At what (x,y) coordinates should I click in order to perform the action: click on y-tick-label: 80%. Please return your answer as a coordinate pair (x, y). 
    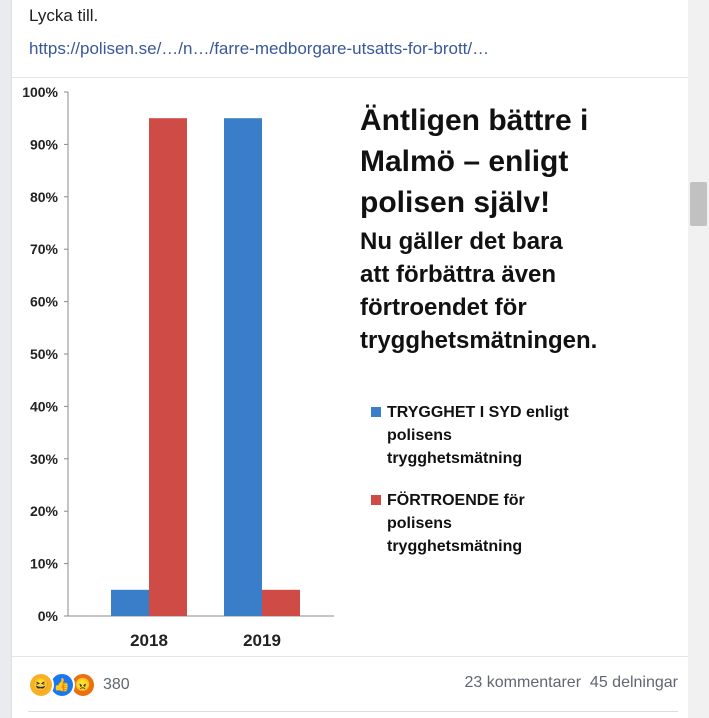
    Looking at the image, I should click on (44, 197).